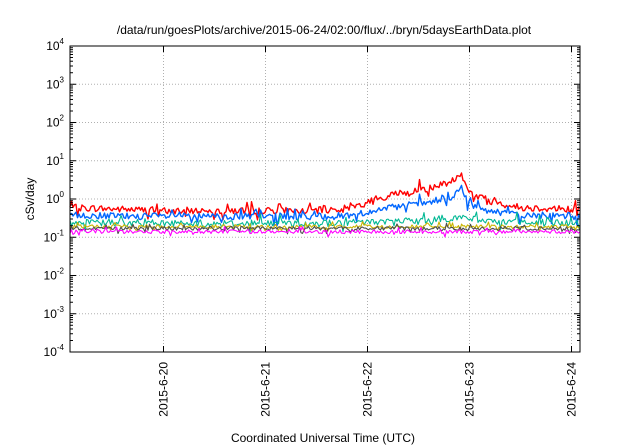 The image size is (640, 448). I want to click on y-tick-label: 10³, so click(55, 83).